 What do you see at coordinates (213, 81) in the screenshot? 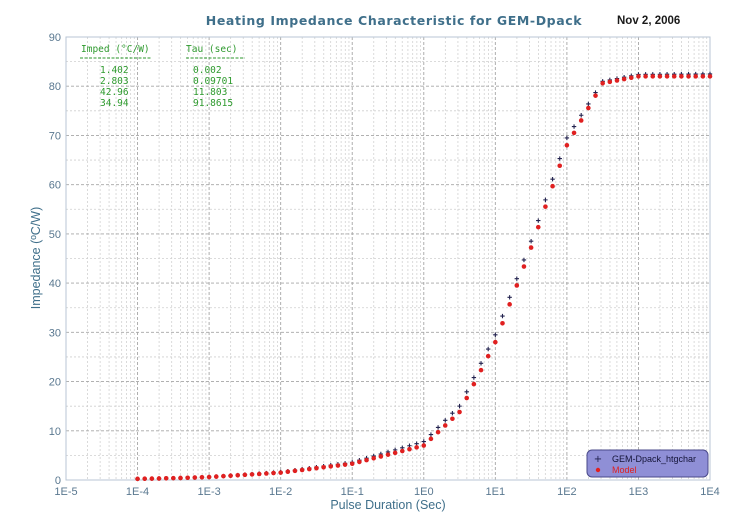
I see `table-cell: 0.09701` at bounding box center [213, 81].